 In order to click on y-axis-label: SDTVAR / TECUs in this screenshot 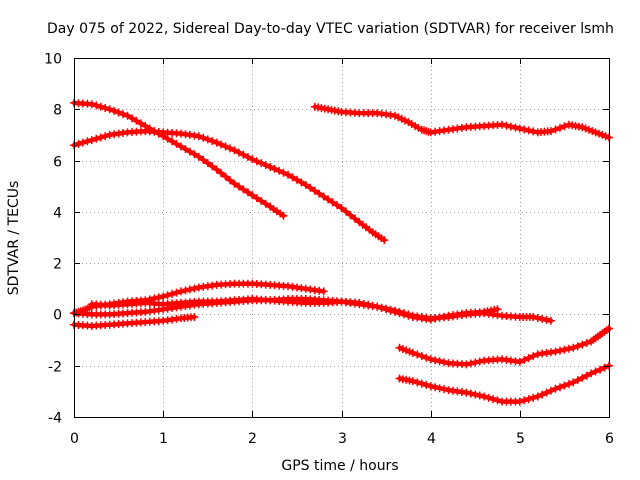, I will do `click(14, 238)`.